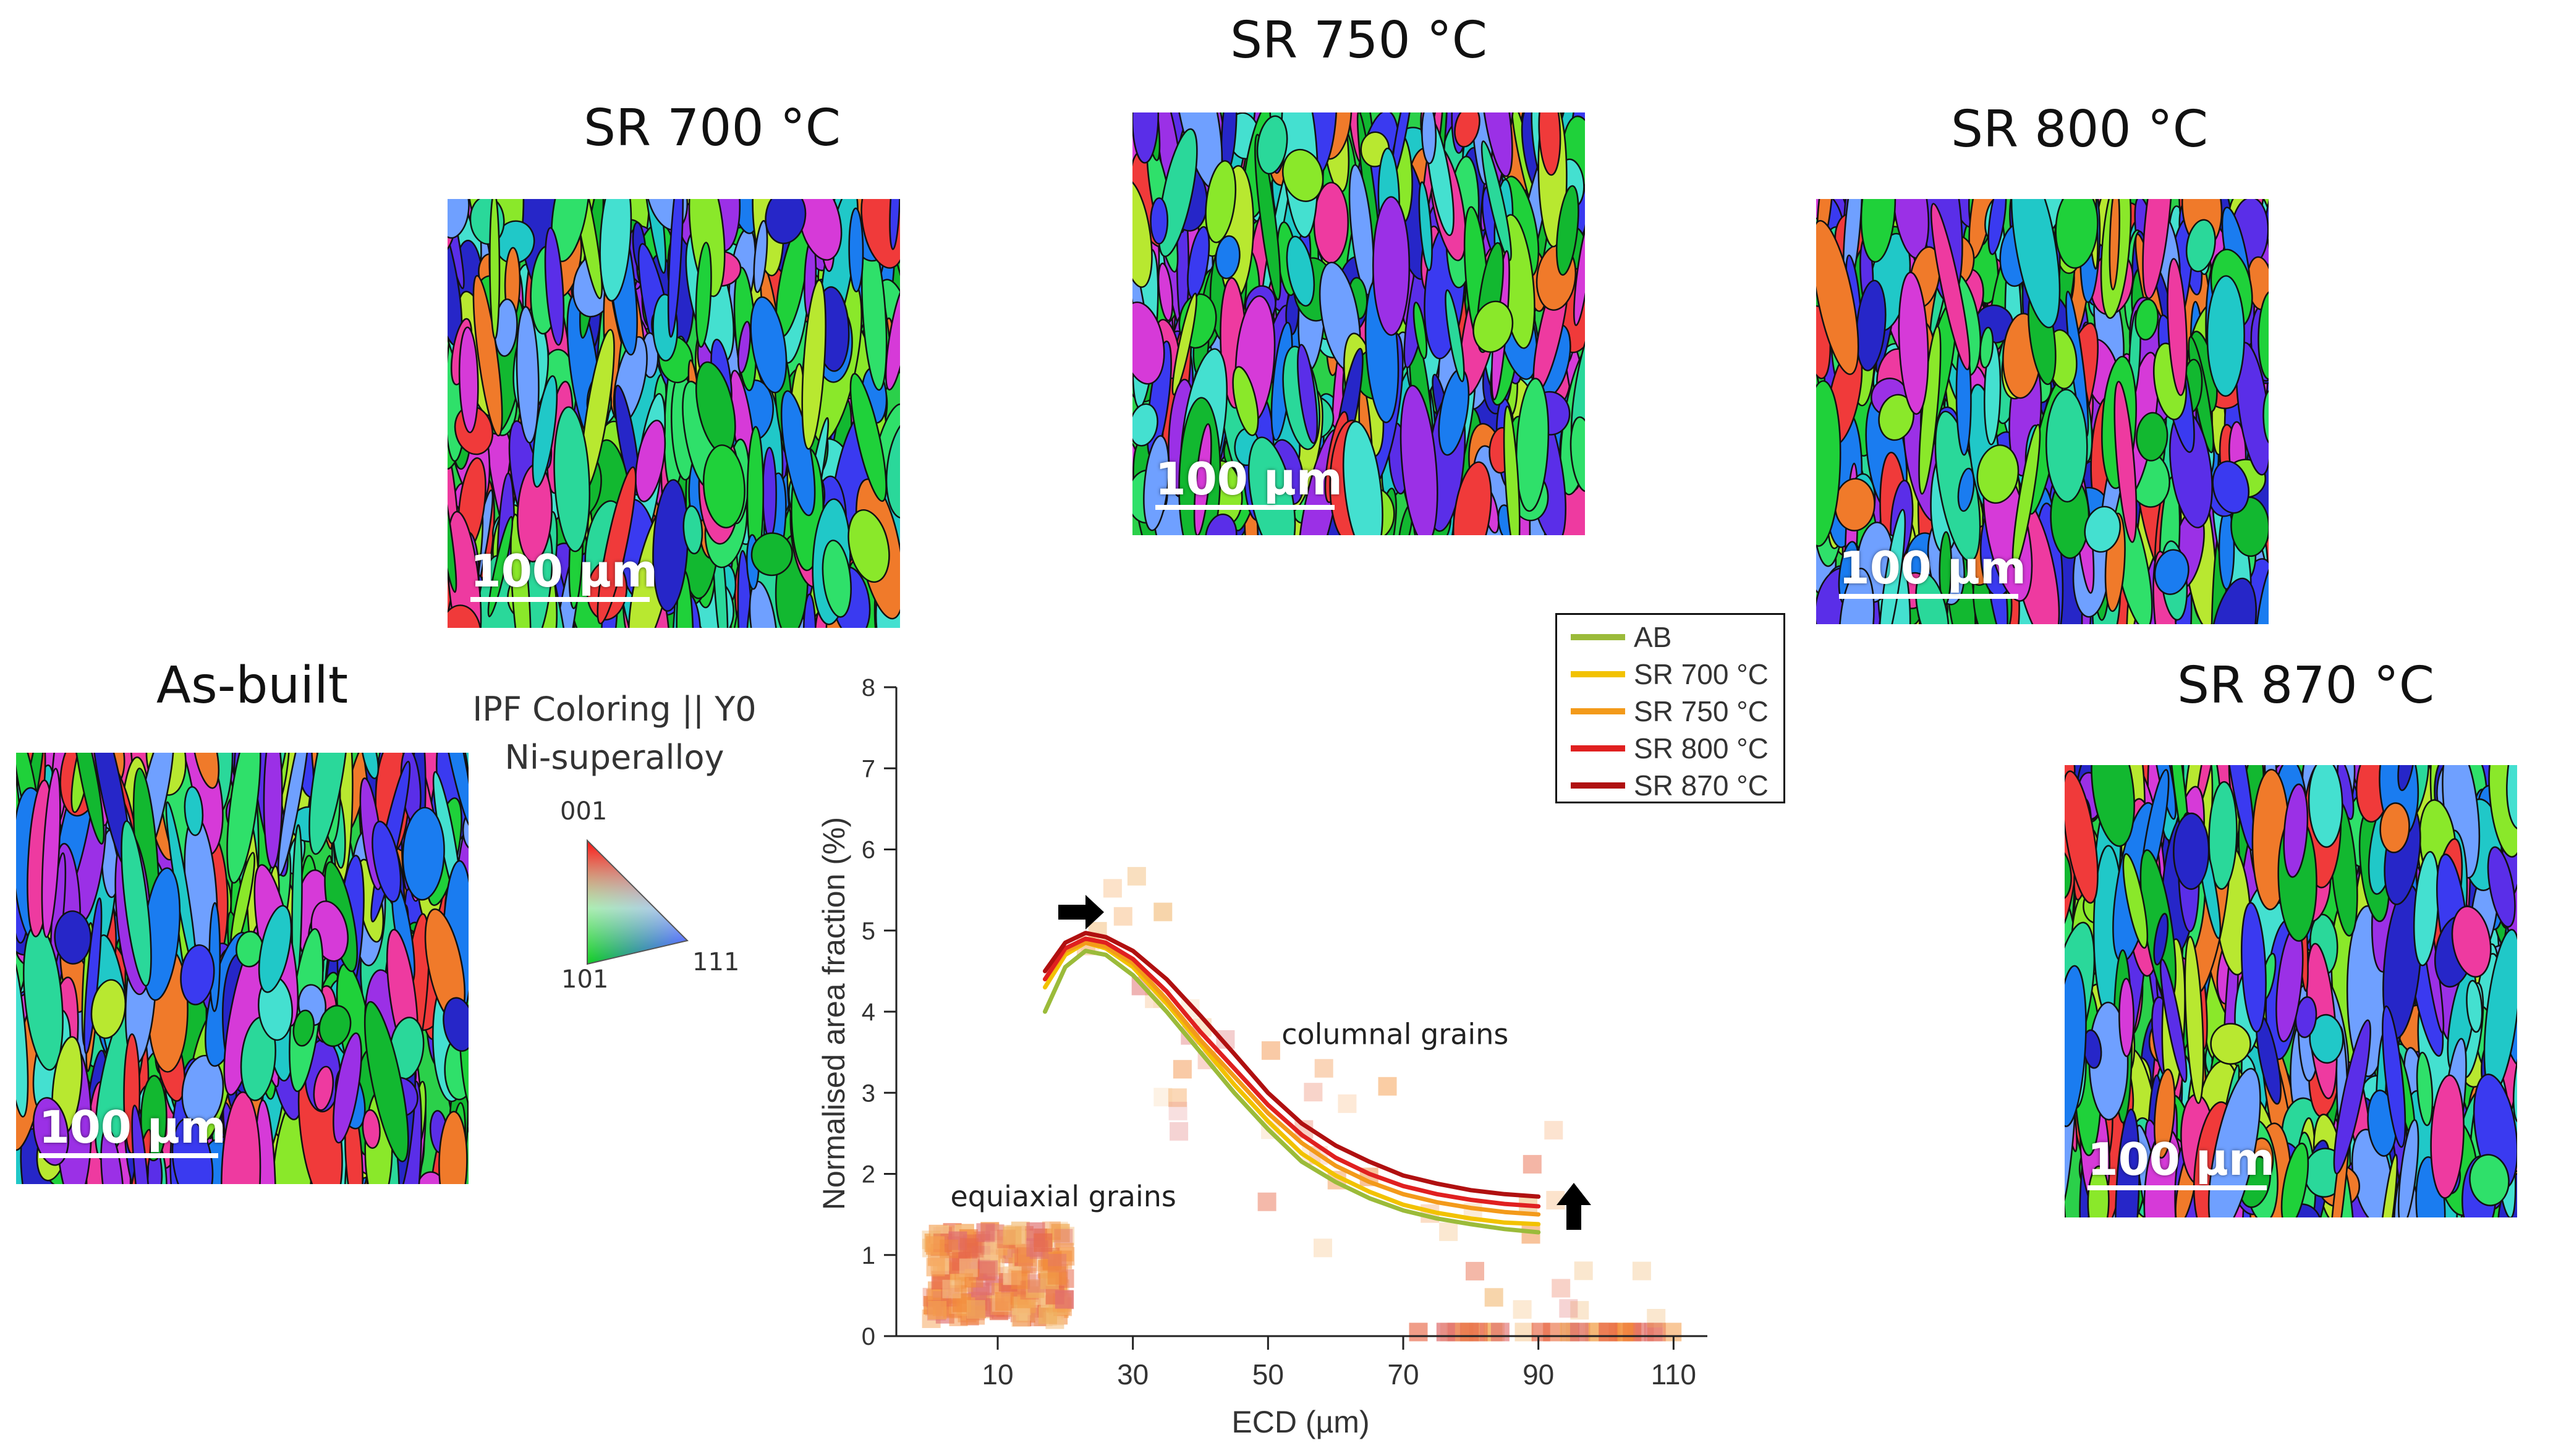  Describe the element at coordinates (1081, 912) in the screenshot. I see `right-arrow-icon` at that location.